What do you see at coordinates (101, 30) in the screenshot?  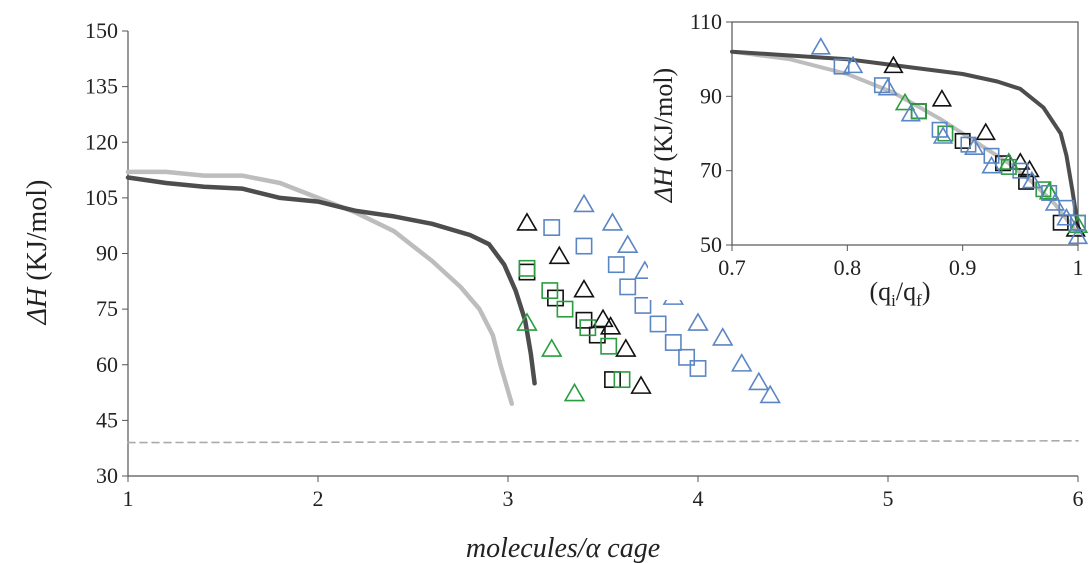 I see `y-tick-label: 150` at bounding box center [101, 30].